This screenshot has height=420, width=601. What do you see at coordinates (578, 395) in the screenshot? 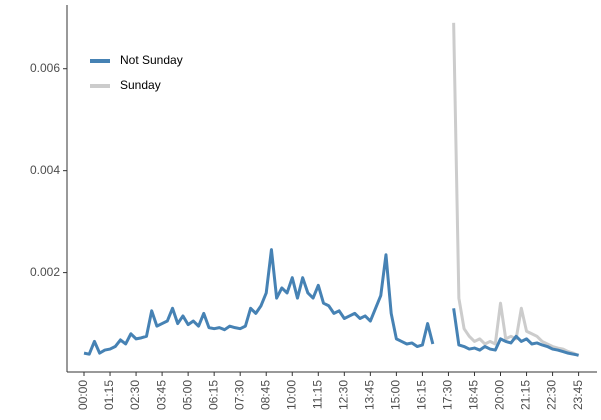
I see `x-tick-label: 23:45` at bounding box center [578, 395].